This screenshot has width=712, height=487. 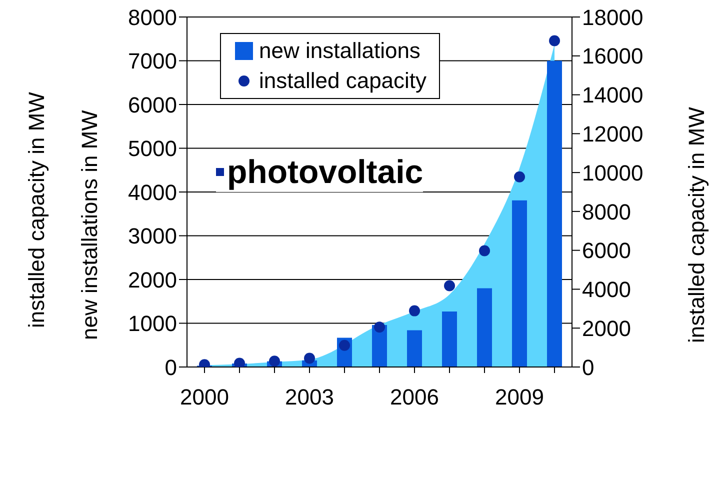 I want to click on legend-label: installed capacity, so click(x=343, y=81).